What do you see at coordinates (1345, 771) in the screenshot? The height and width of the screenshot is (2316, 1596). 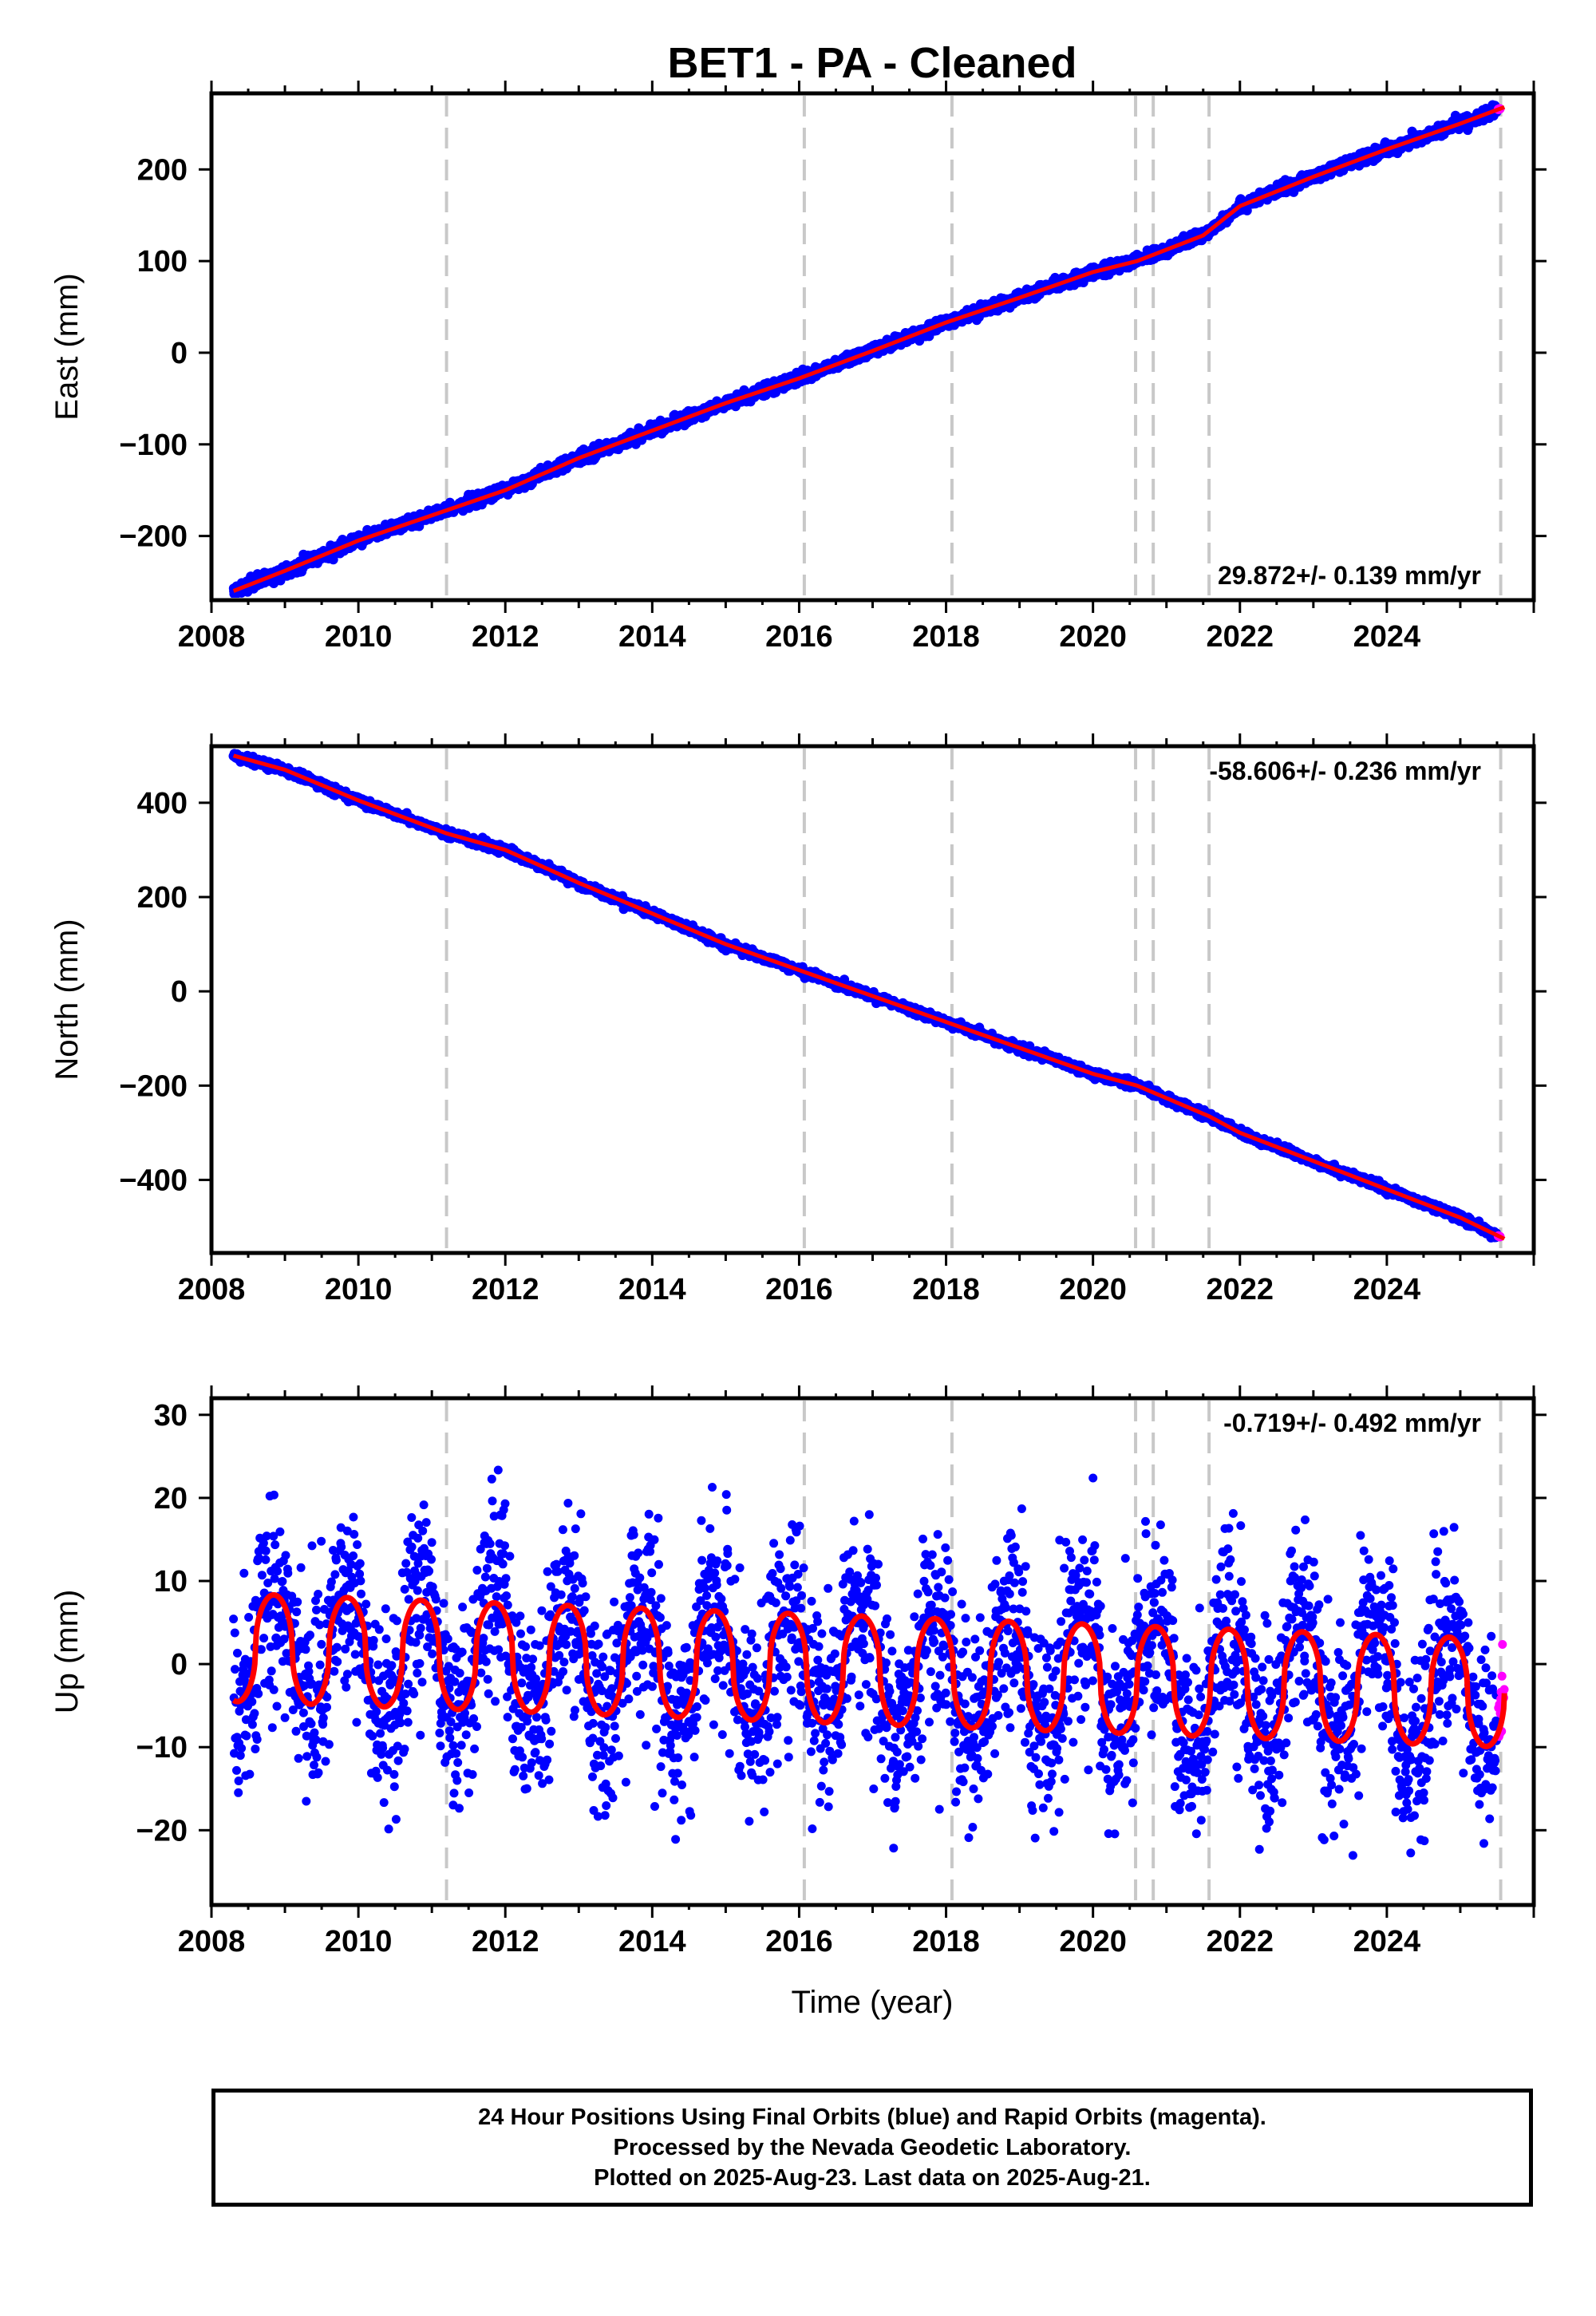 I see `velocity-label: -58.606+/- 0.236 mm/yr` at bounding box center [1345, 771].